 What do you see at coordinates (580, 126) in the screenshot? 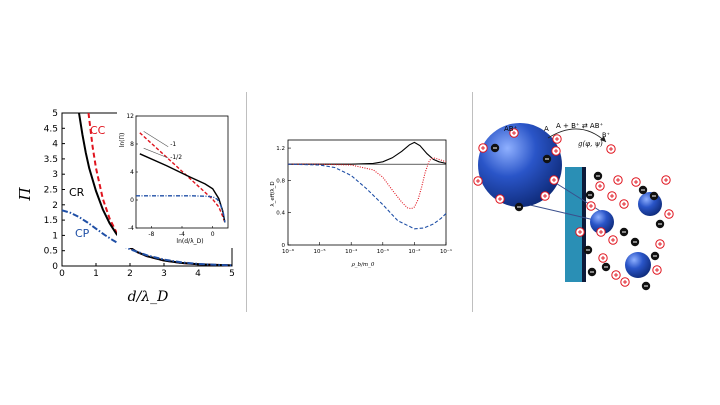
I see `reaction-text: A + B⁺ ⇄ AB⁺` at bounding box center [580, 126].